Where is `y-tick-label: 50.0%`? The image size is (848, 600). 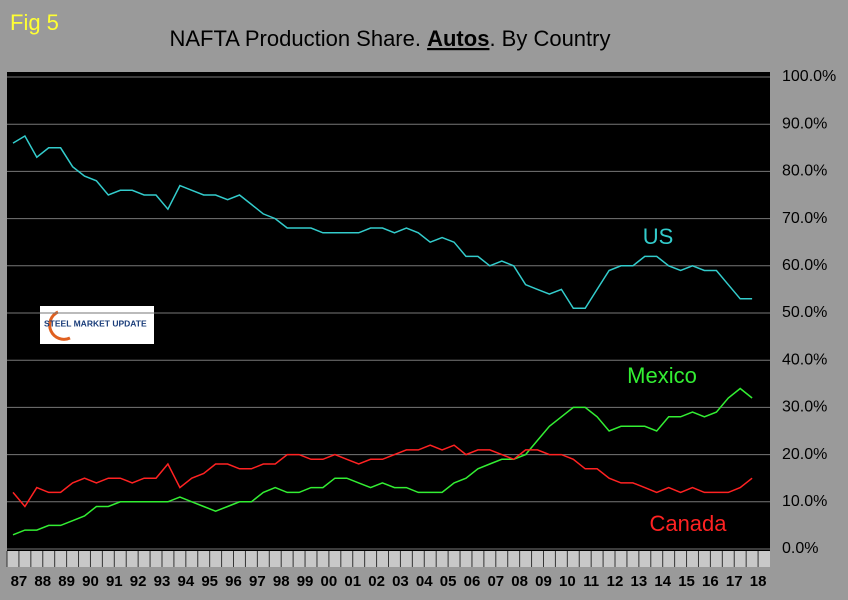 y-tick-label: 50.0% is located at coordinates (804, 312).